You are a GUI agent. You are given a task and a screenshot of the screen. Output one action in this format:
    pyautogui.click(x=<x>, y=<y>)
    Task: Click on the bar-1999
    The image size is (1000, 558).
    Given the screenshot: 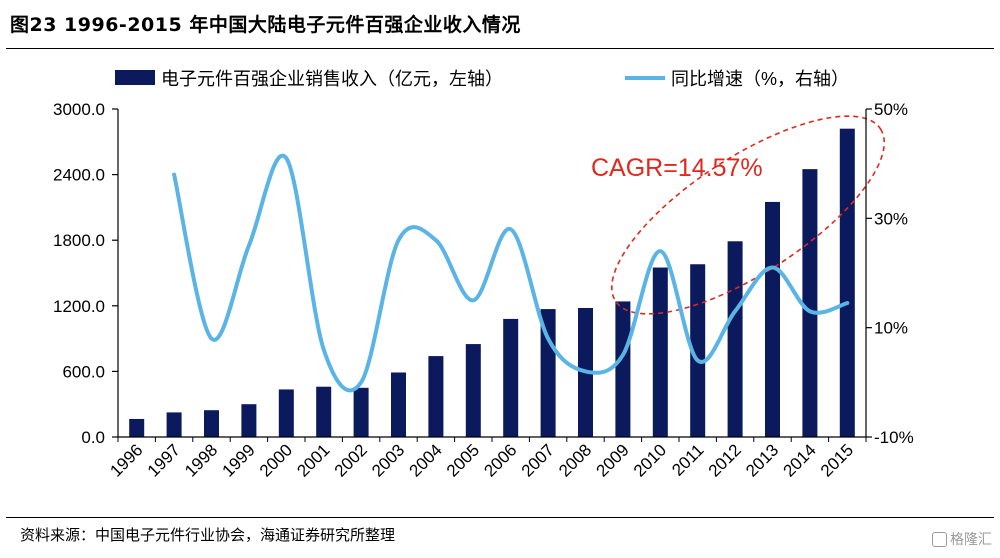 What is the action you would take?
    pyautogui.click(x=249, y=420)
    